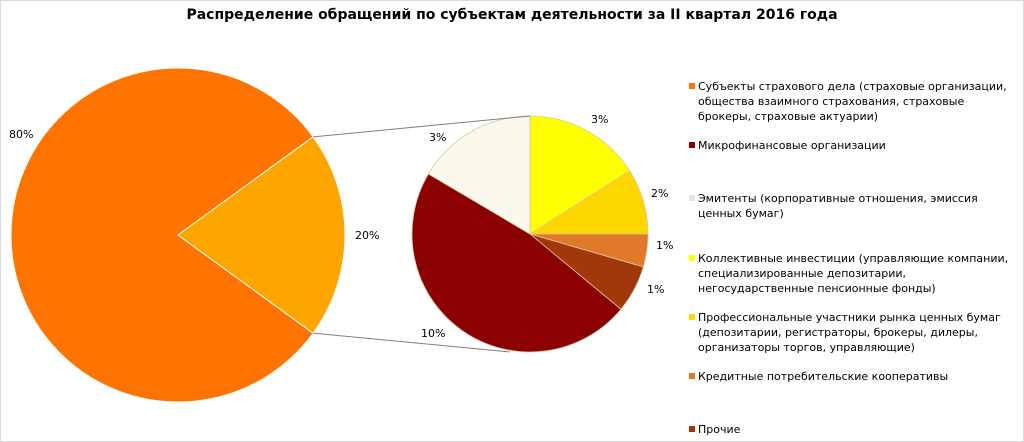  Describe the element at coordinates (823, 376) in the screenshot. I see `legend-label: Кредитные потребительские кооперативы` at that location.